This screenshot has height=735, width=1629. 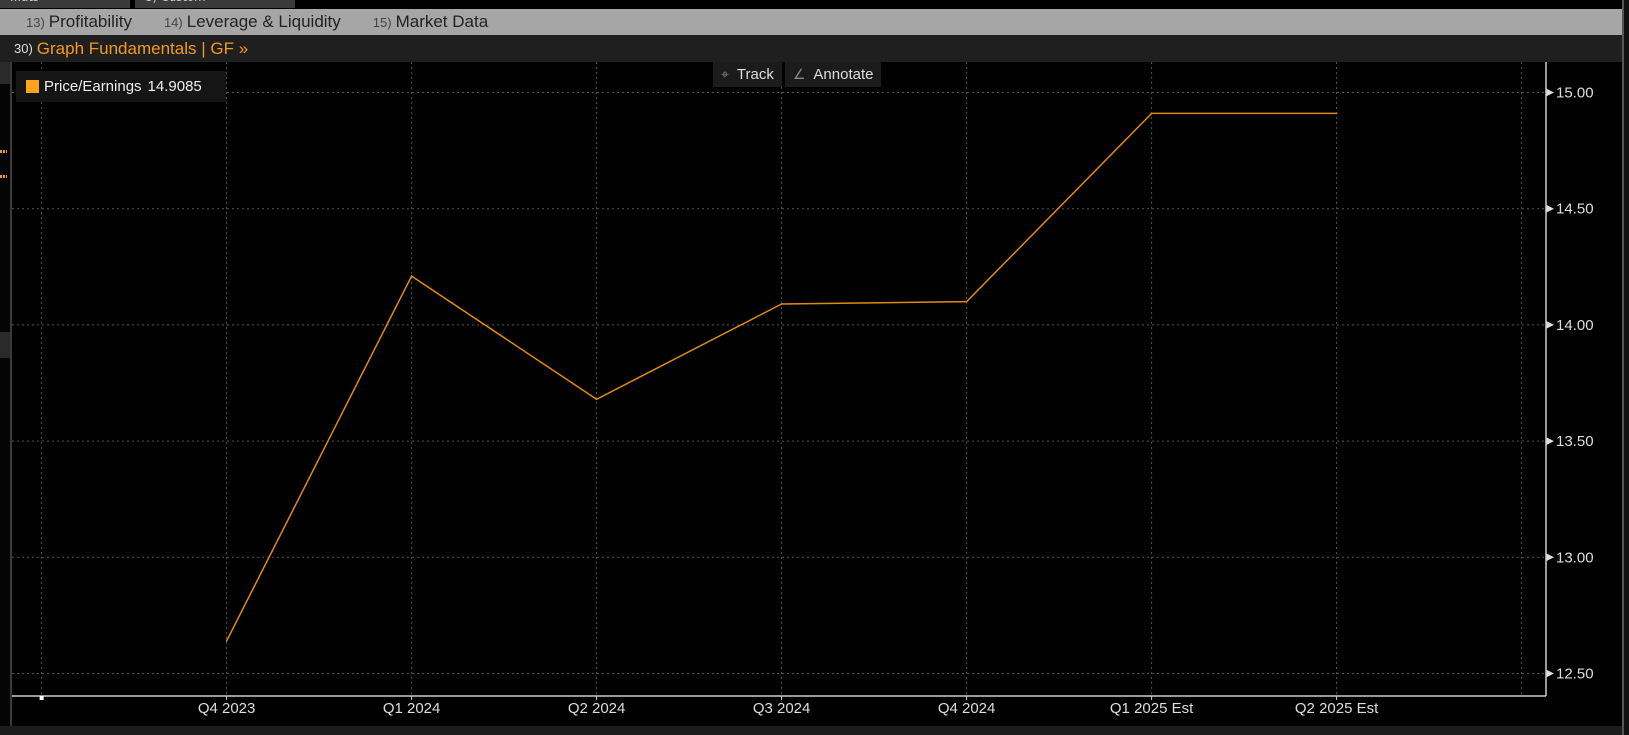 I want to click on y-tick-label: 14.50, so click(x=1575, y=209).